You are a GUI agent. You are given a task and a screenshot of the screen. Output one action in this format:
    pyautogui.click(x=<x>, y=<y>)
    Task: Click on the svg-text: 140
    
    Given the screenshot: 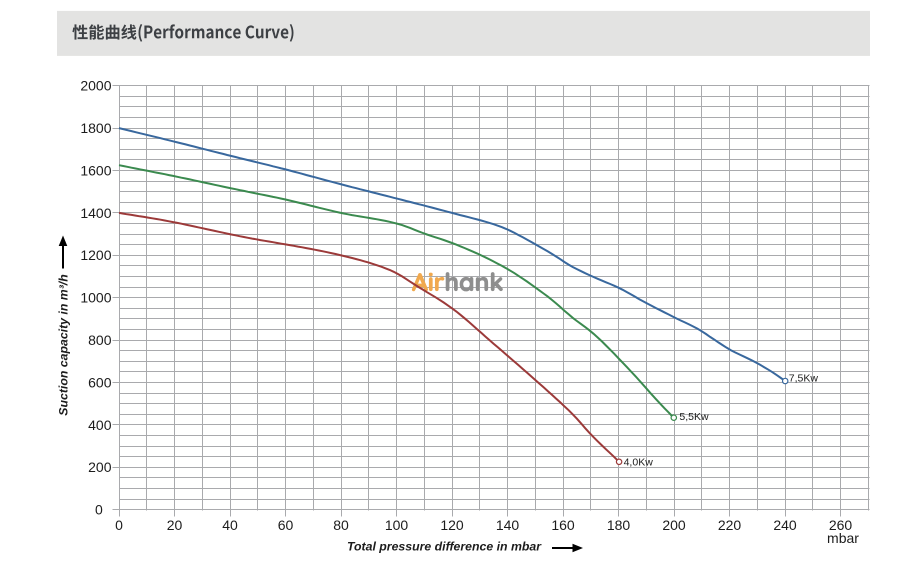 What is the action you would take?
    pyautogui.click(x=508, y=525)
    